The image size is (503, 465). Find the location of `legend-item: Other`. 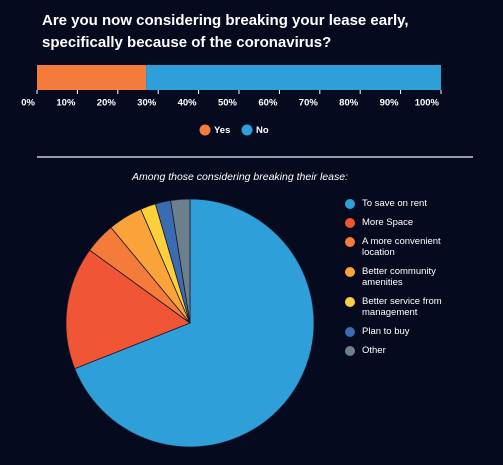

legend-item: Other is located at coordinates (394, 350).